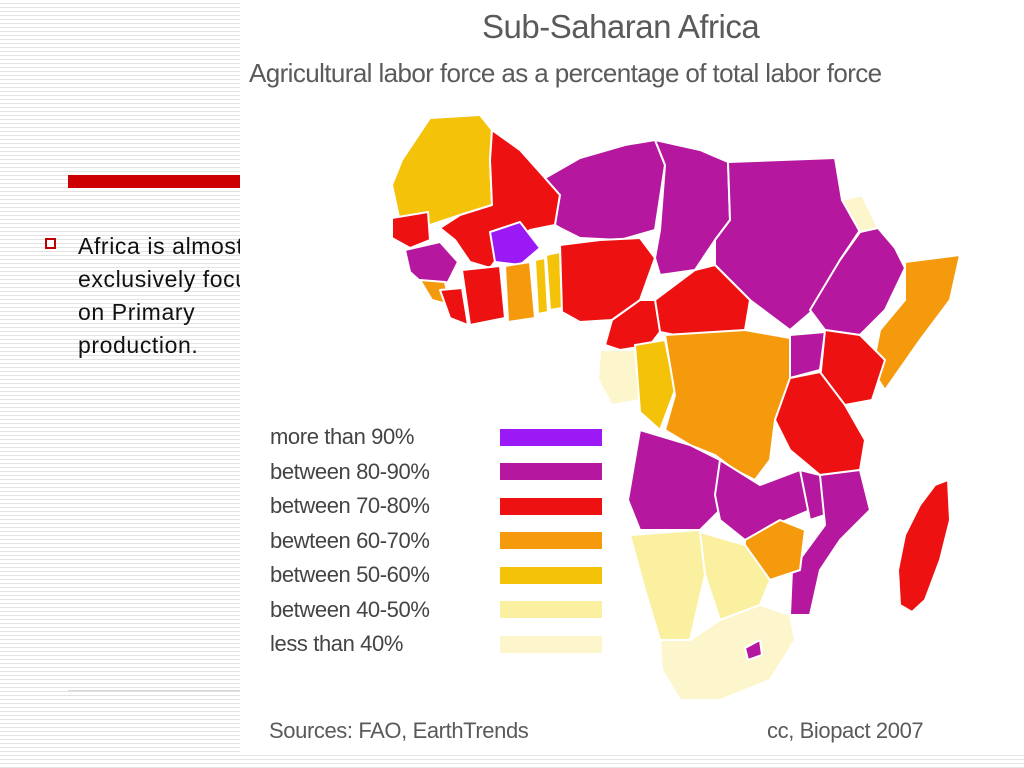  Describe the element at coordinates (483, 295) in the screenshot. I see `region-cote-divoire` at that location.